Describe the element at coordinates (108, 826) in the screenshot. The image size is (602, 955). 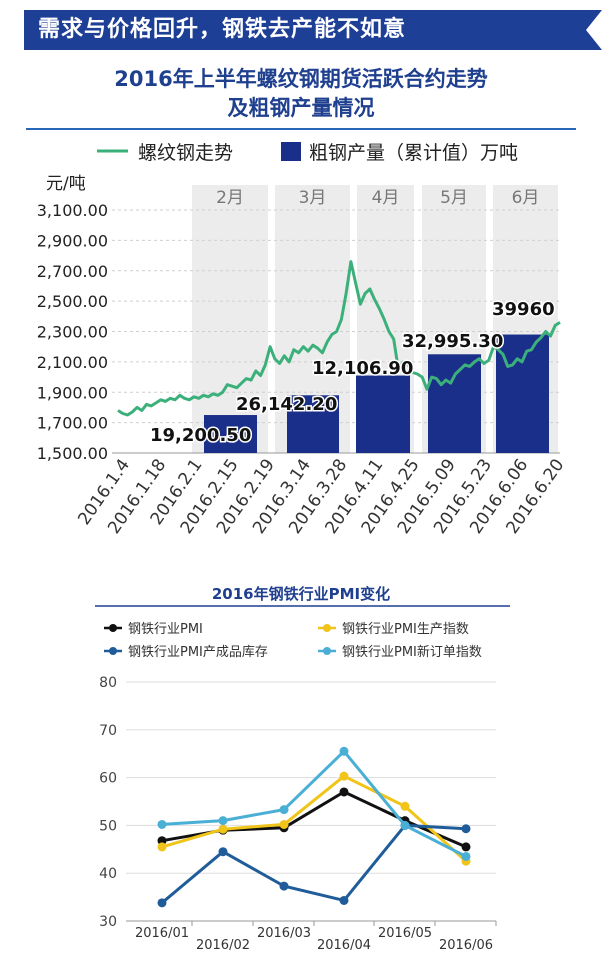
I see `pmi-y-tick: 50` at that location.